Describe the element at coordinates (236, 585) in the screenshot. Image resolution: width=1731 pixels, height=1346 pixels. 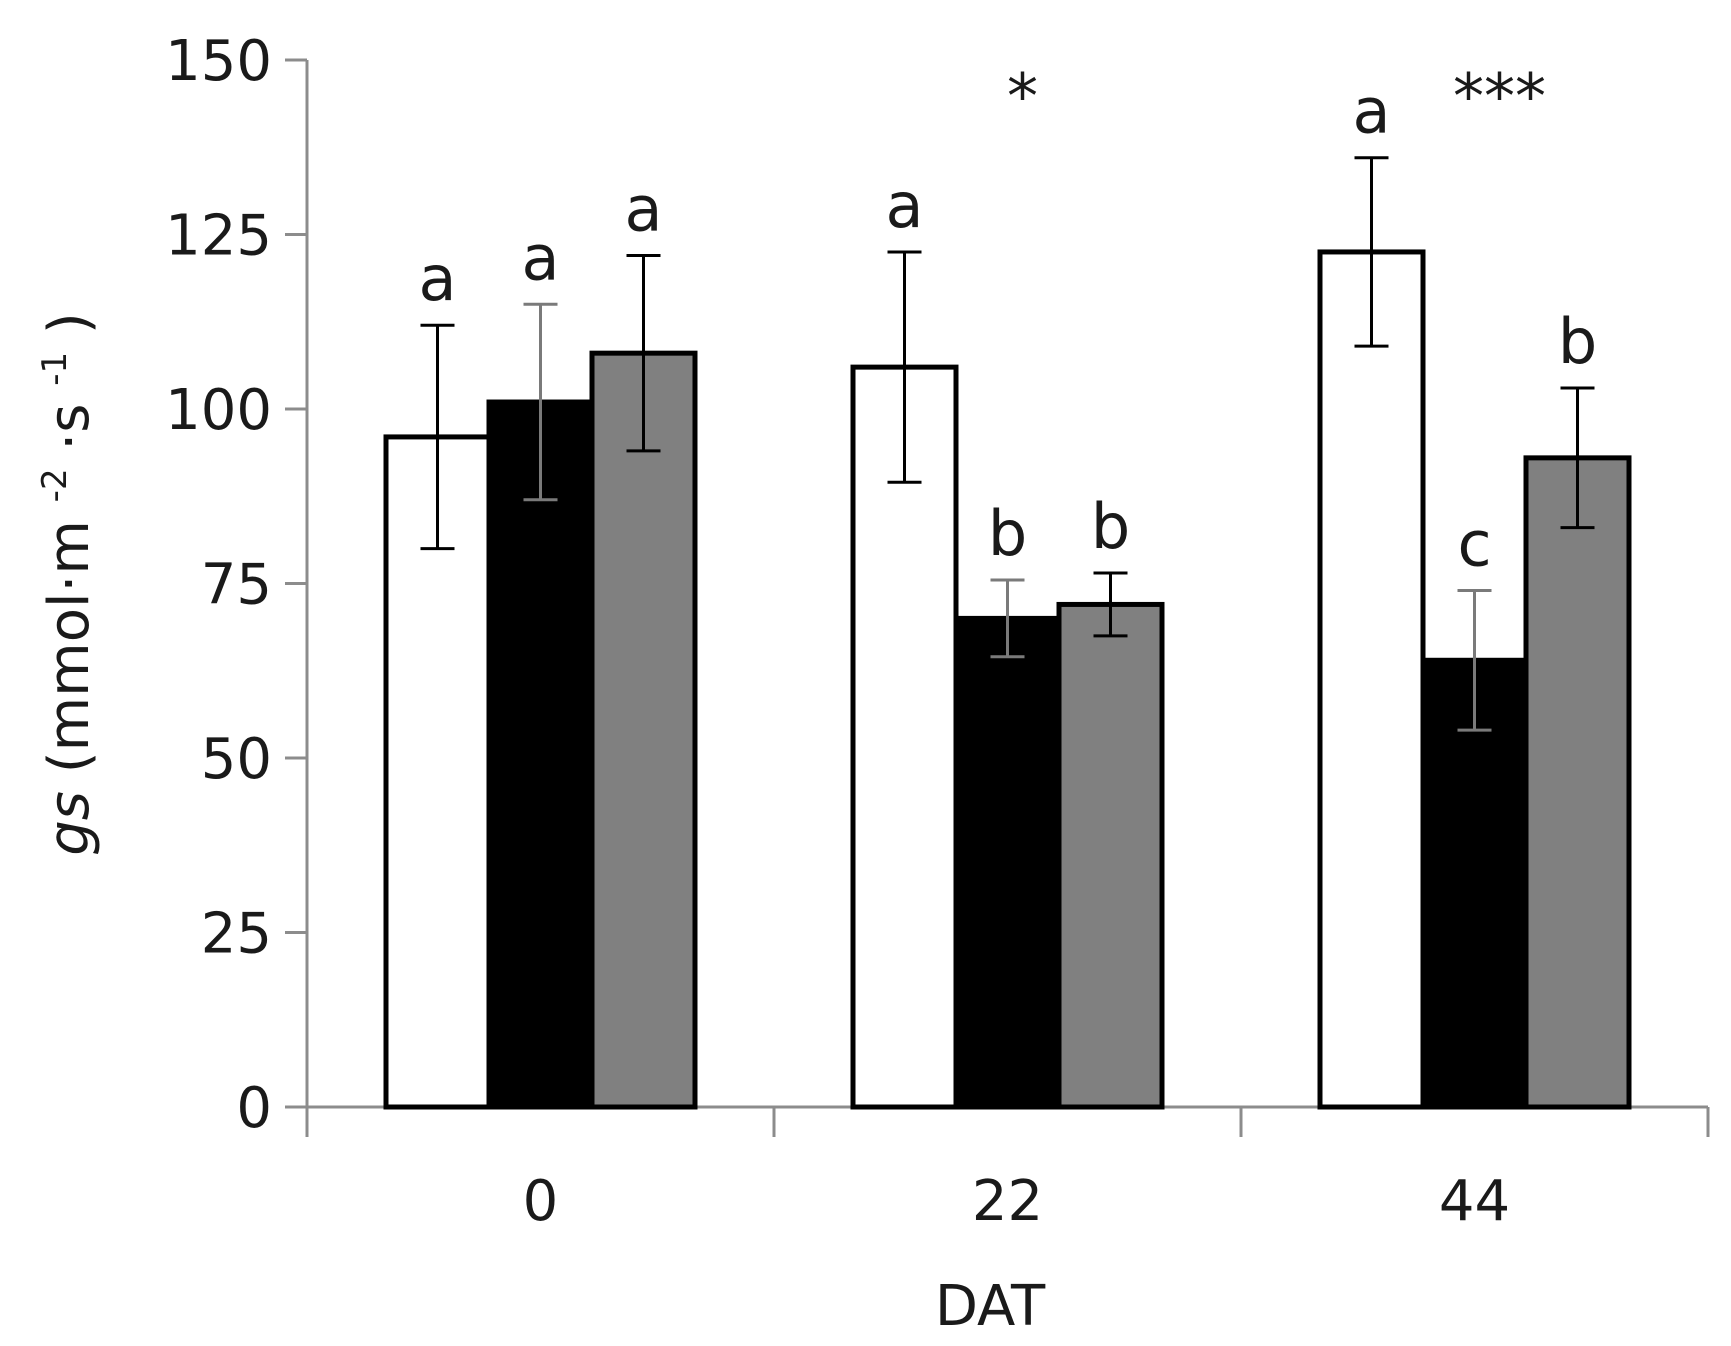
I see `y-tick-label: 75` at that location.